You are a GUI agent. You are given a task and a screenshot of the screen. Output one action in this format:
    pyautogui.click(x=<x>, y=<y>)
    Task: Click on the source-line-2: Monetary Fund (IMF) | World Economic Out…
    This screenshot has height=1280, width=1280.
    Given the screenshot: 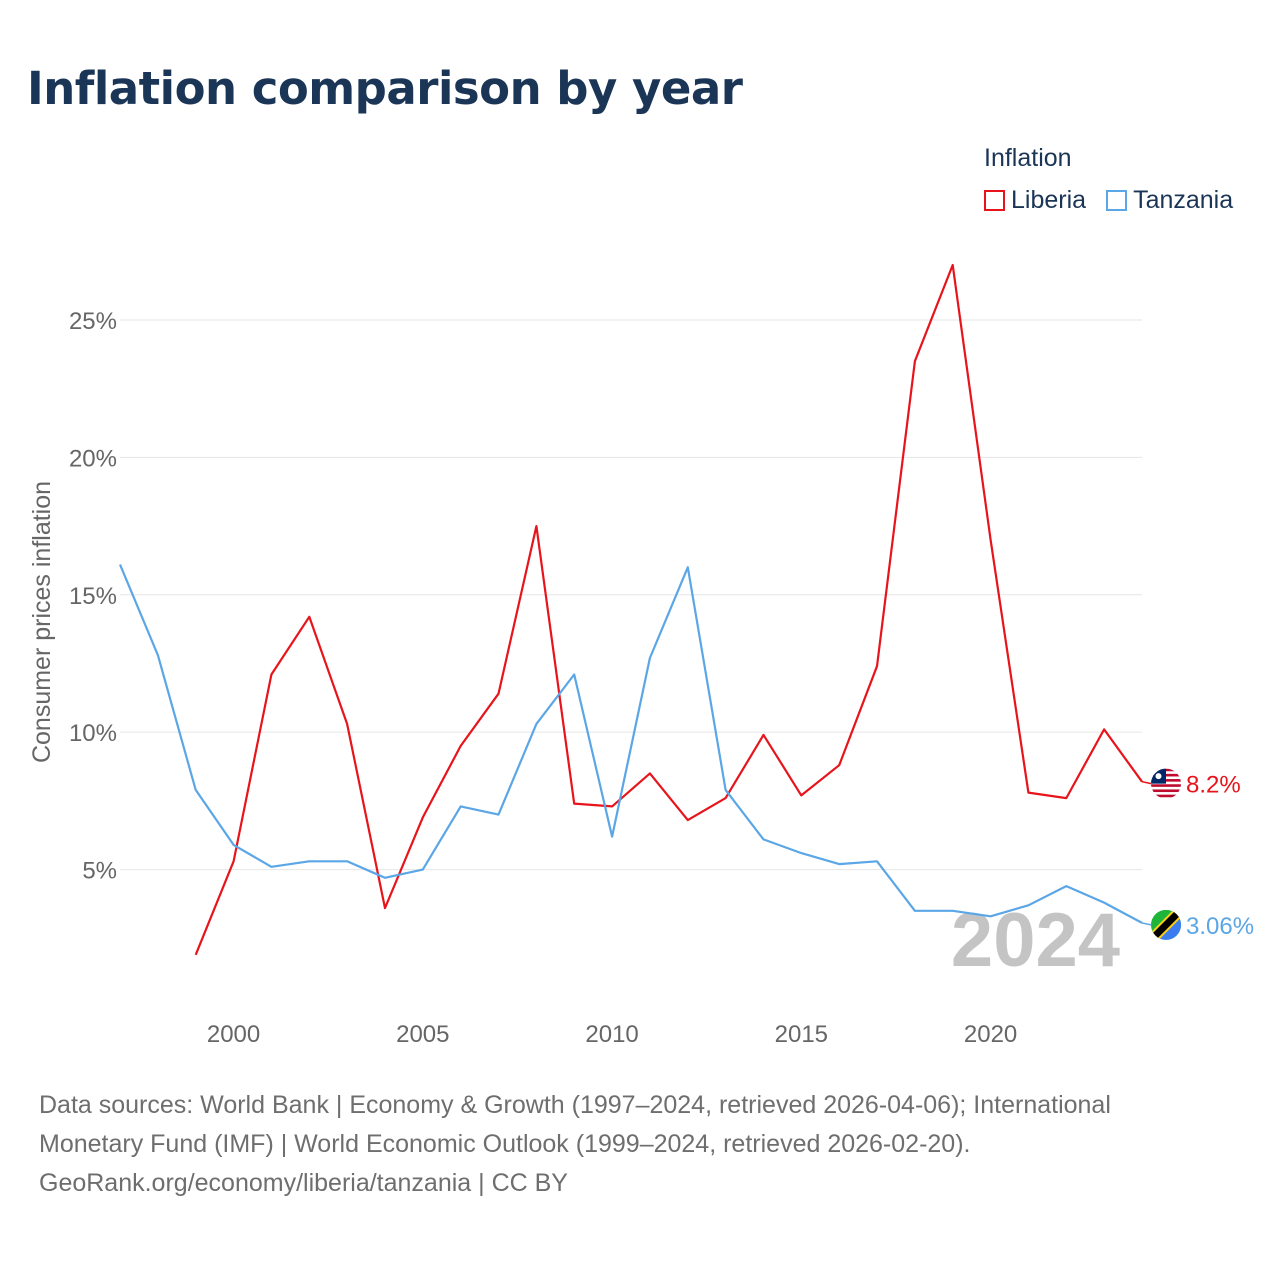 What is the action you would take?
    pyautogui.click(x=505, y=1144)
    